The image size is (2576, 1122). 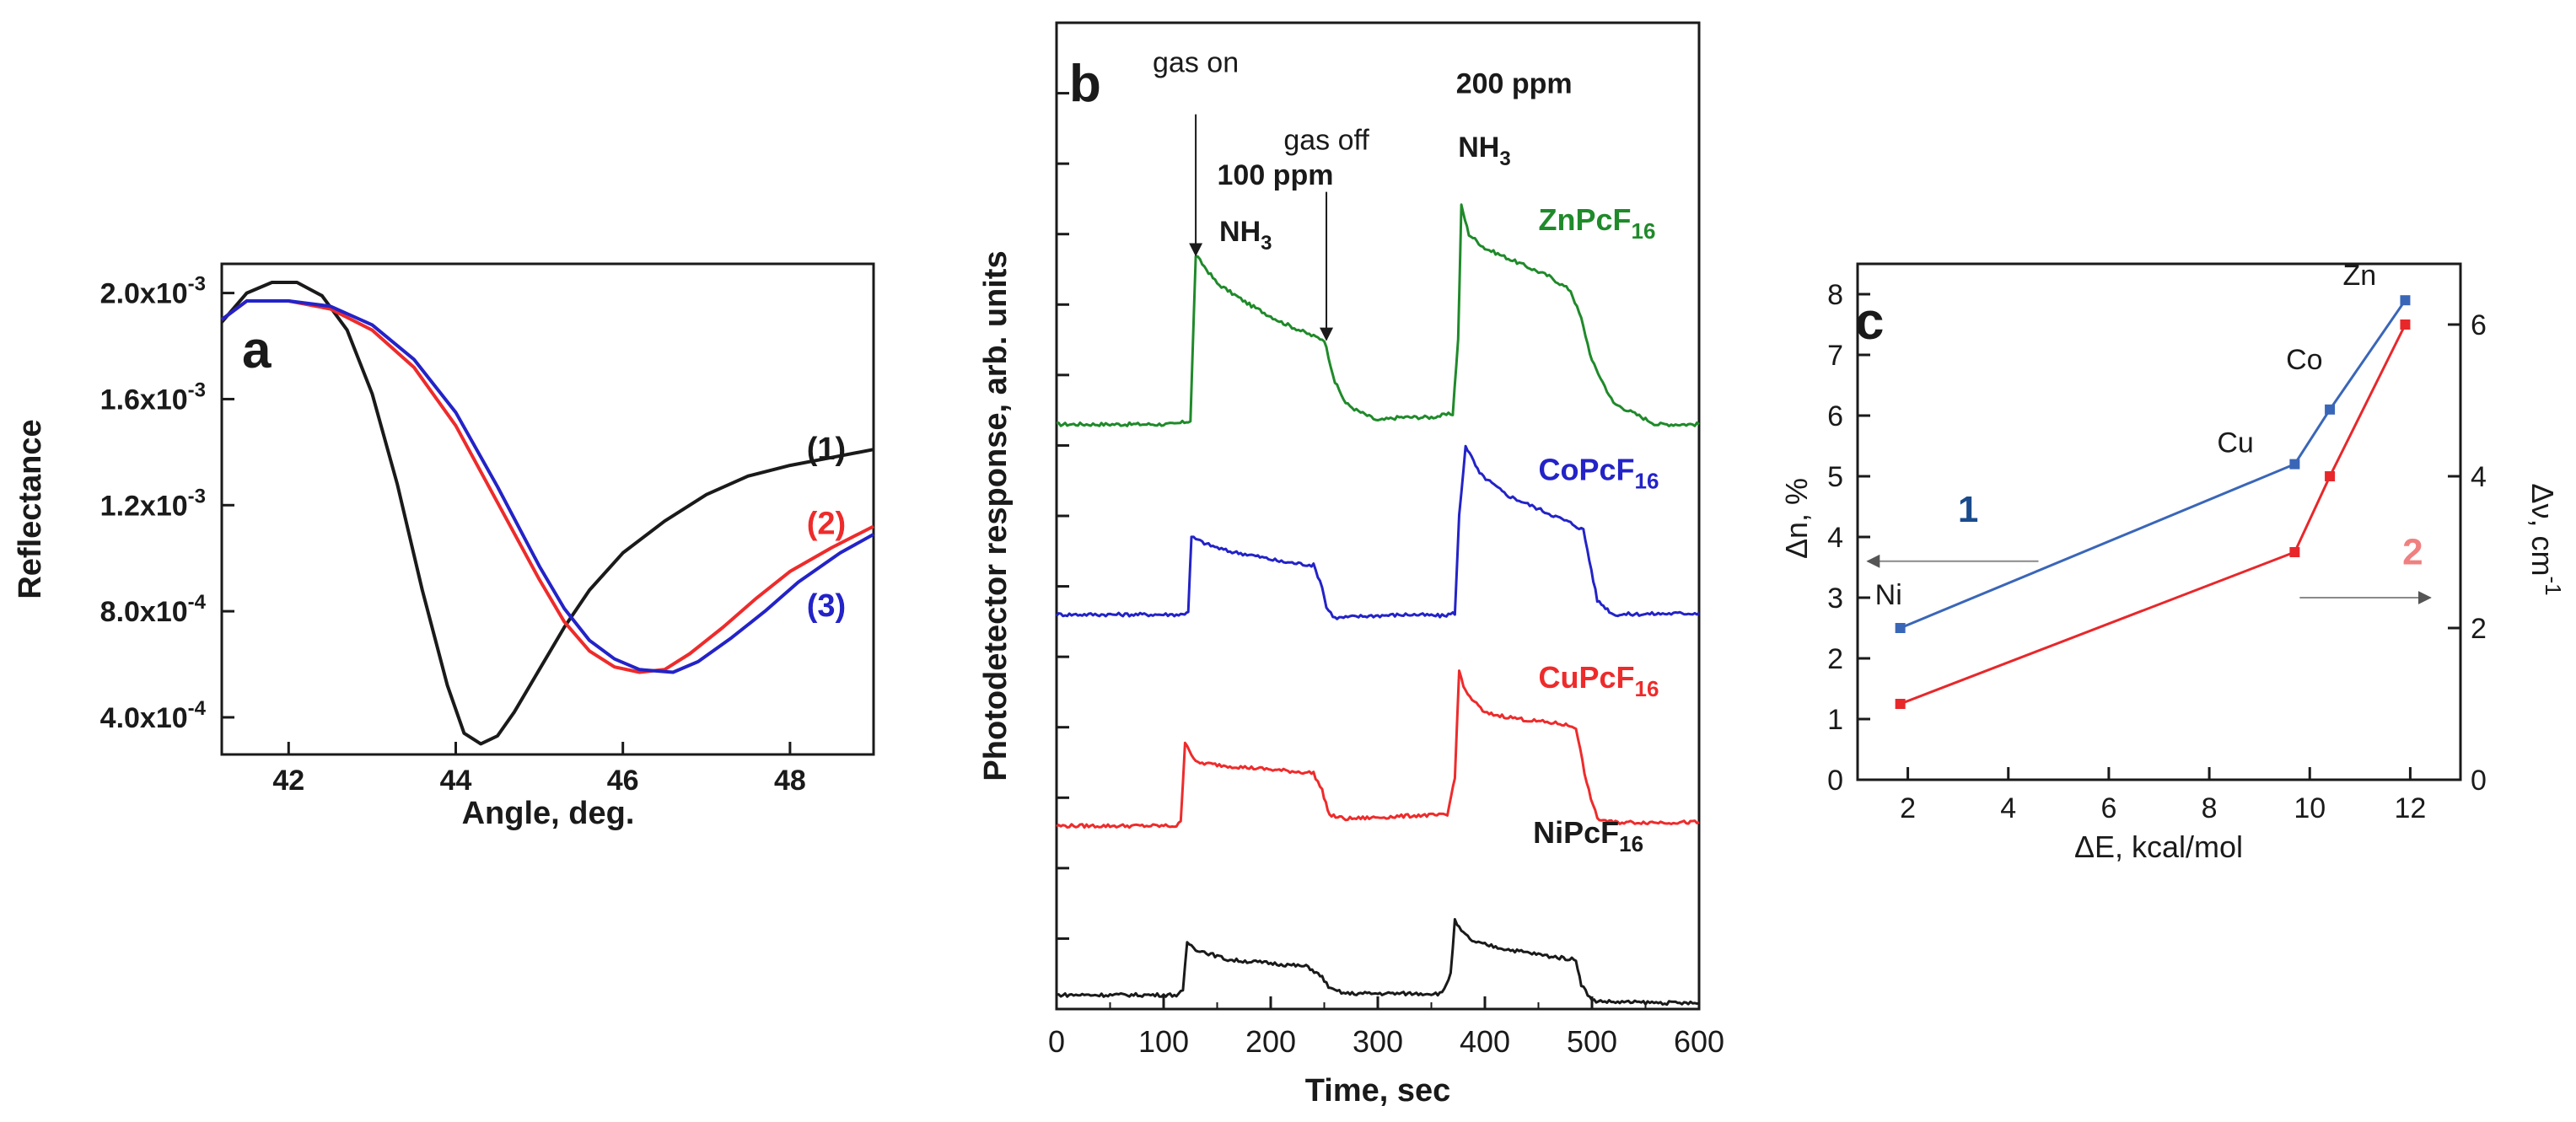 What do you see at coordinates (1869, 322) in the screenshot?
I see `panel-c-letter: c` at bounding box center [1869, 322].